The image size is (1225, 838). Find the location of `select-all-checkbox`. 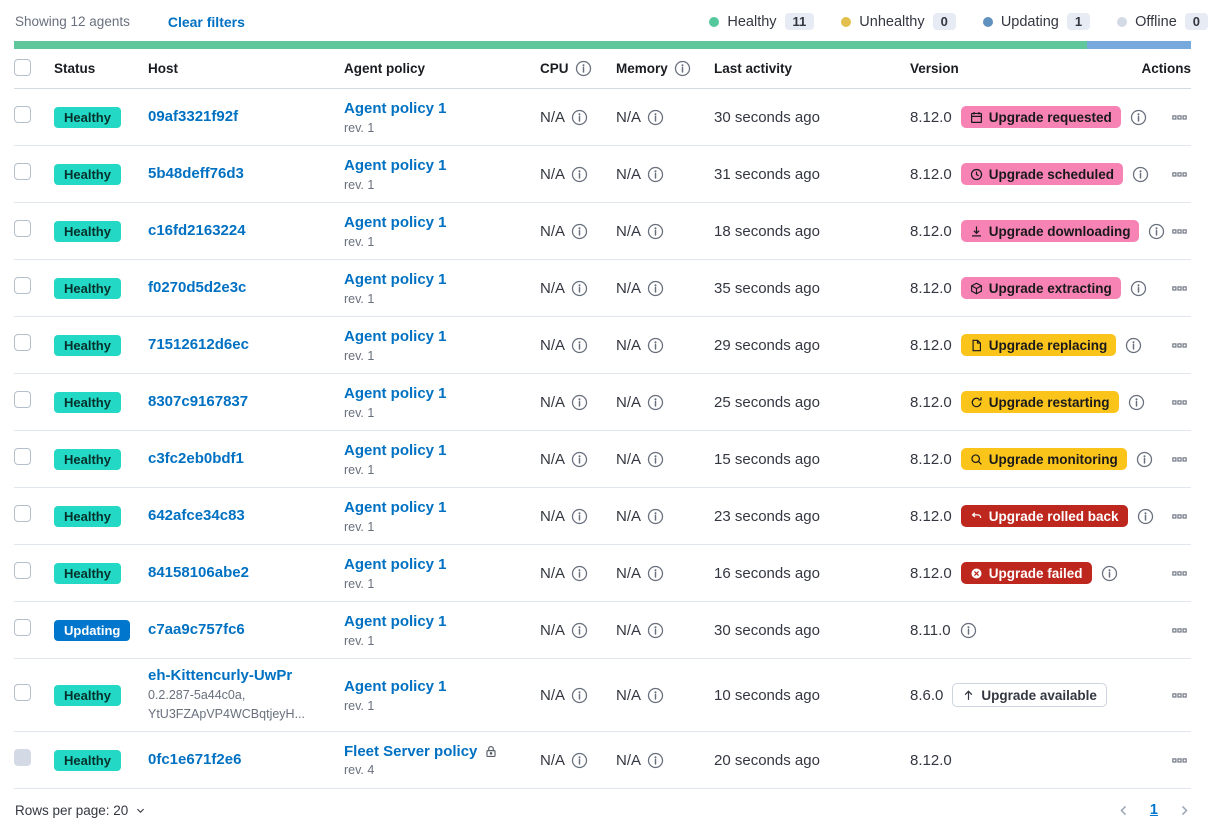

select-all-checkbox is located at coordinates (22, 67).